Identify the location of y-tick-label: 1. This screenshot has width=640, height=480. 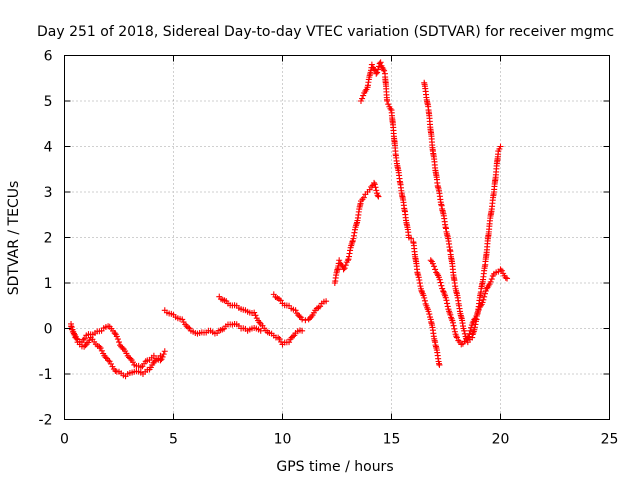
(48, 284).